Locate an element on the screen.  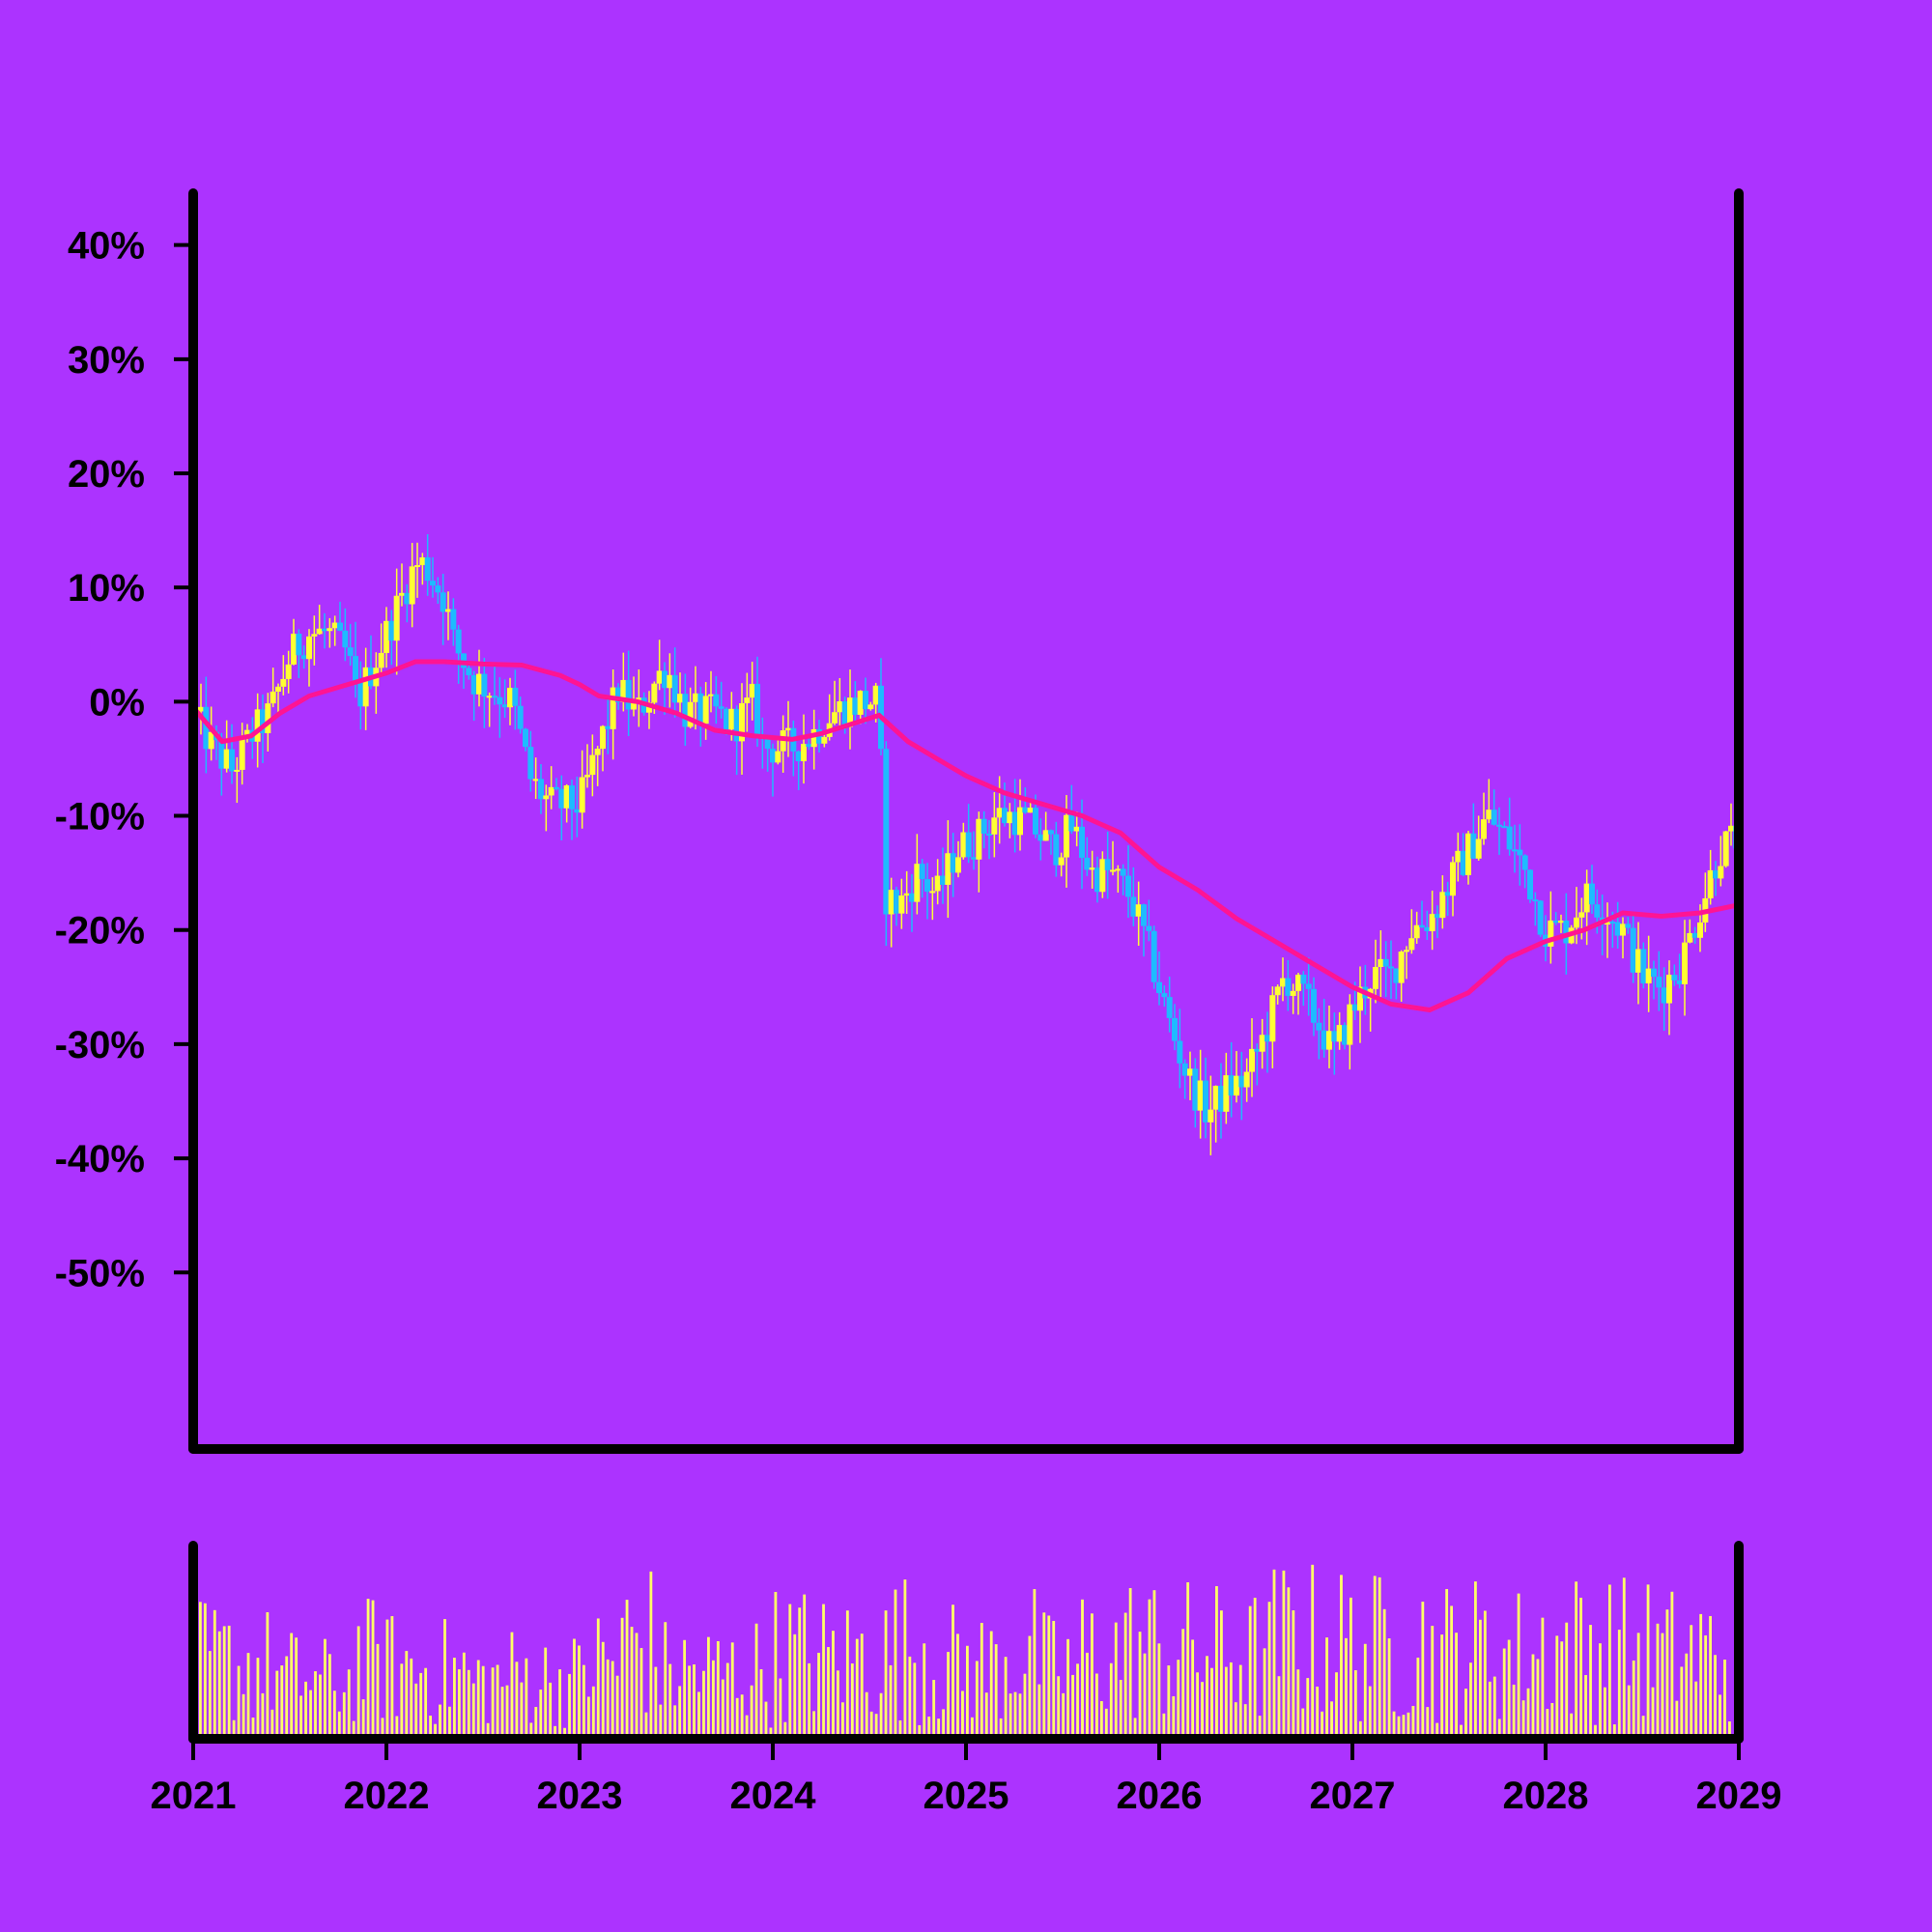
y-tick-label: 40% is located at coordinates (106, 246).